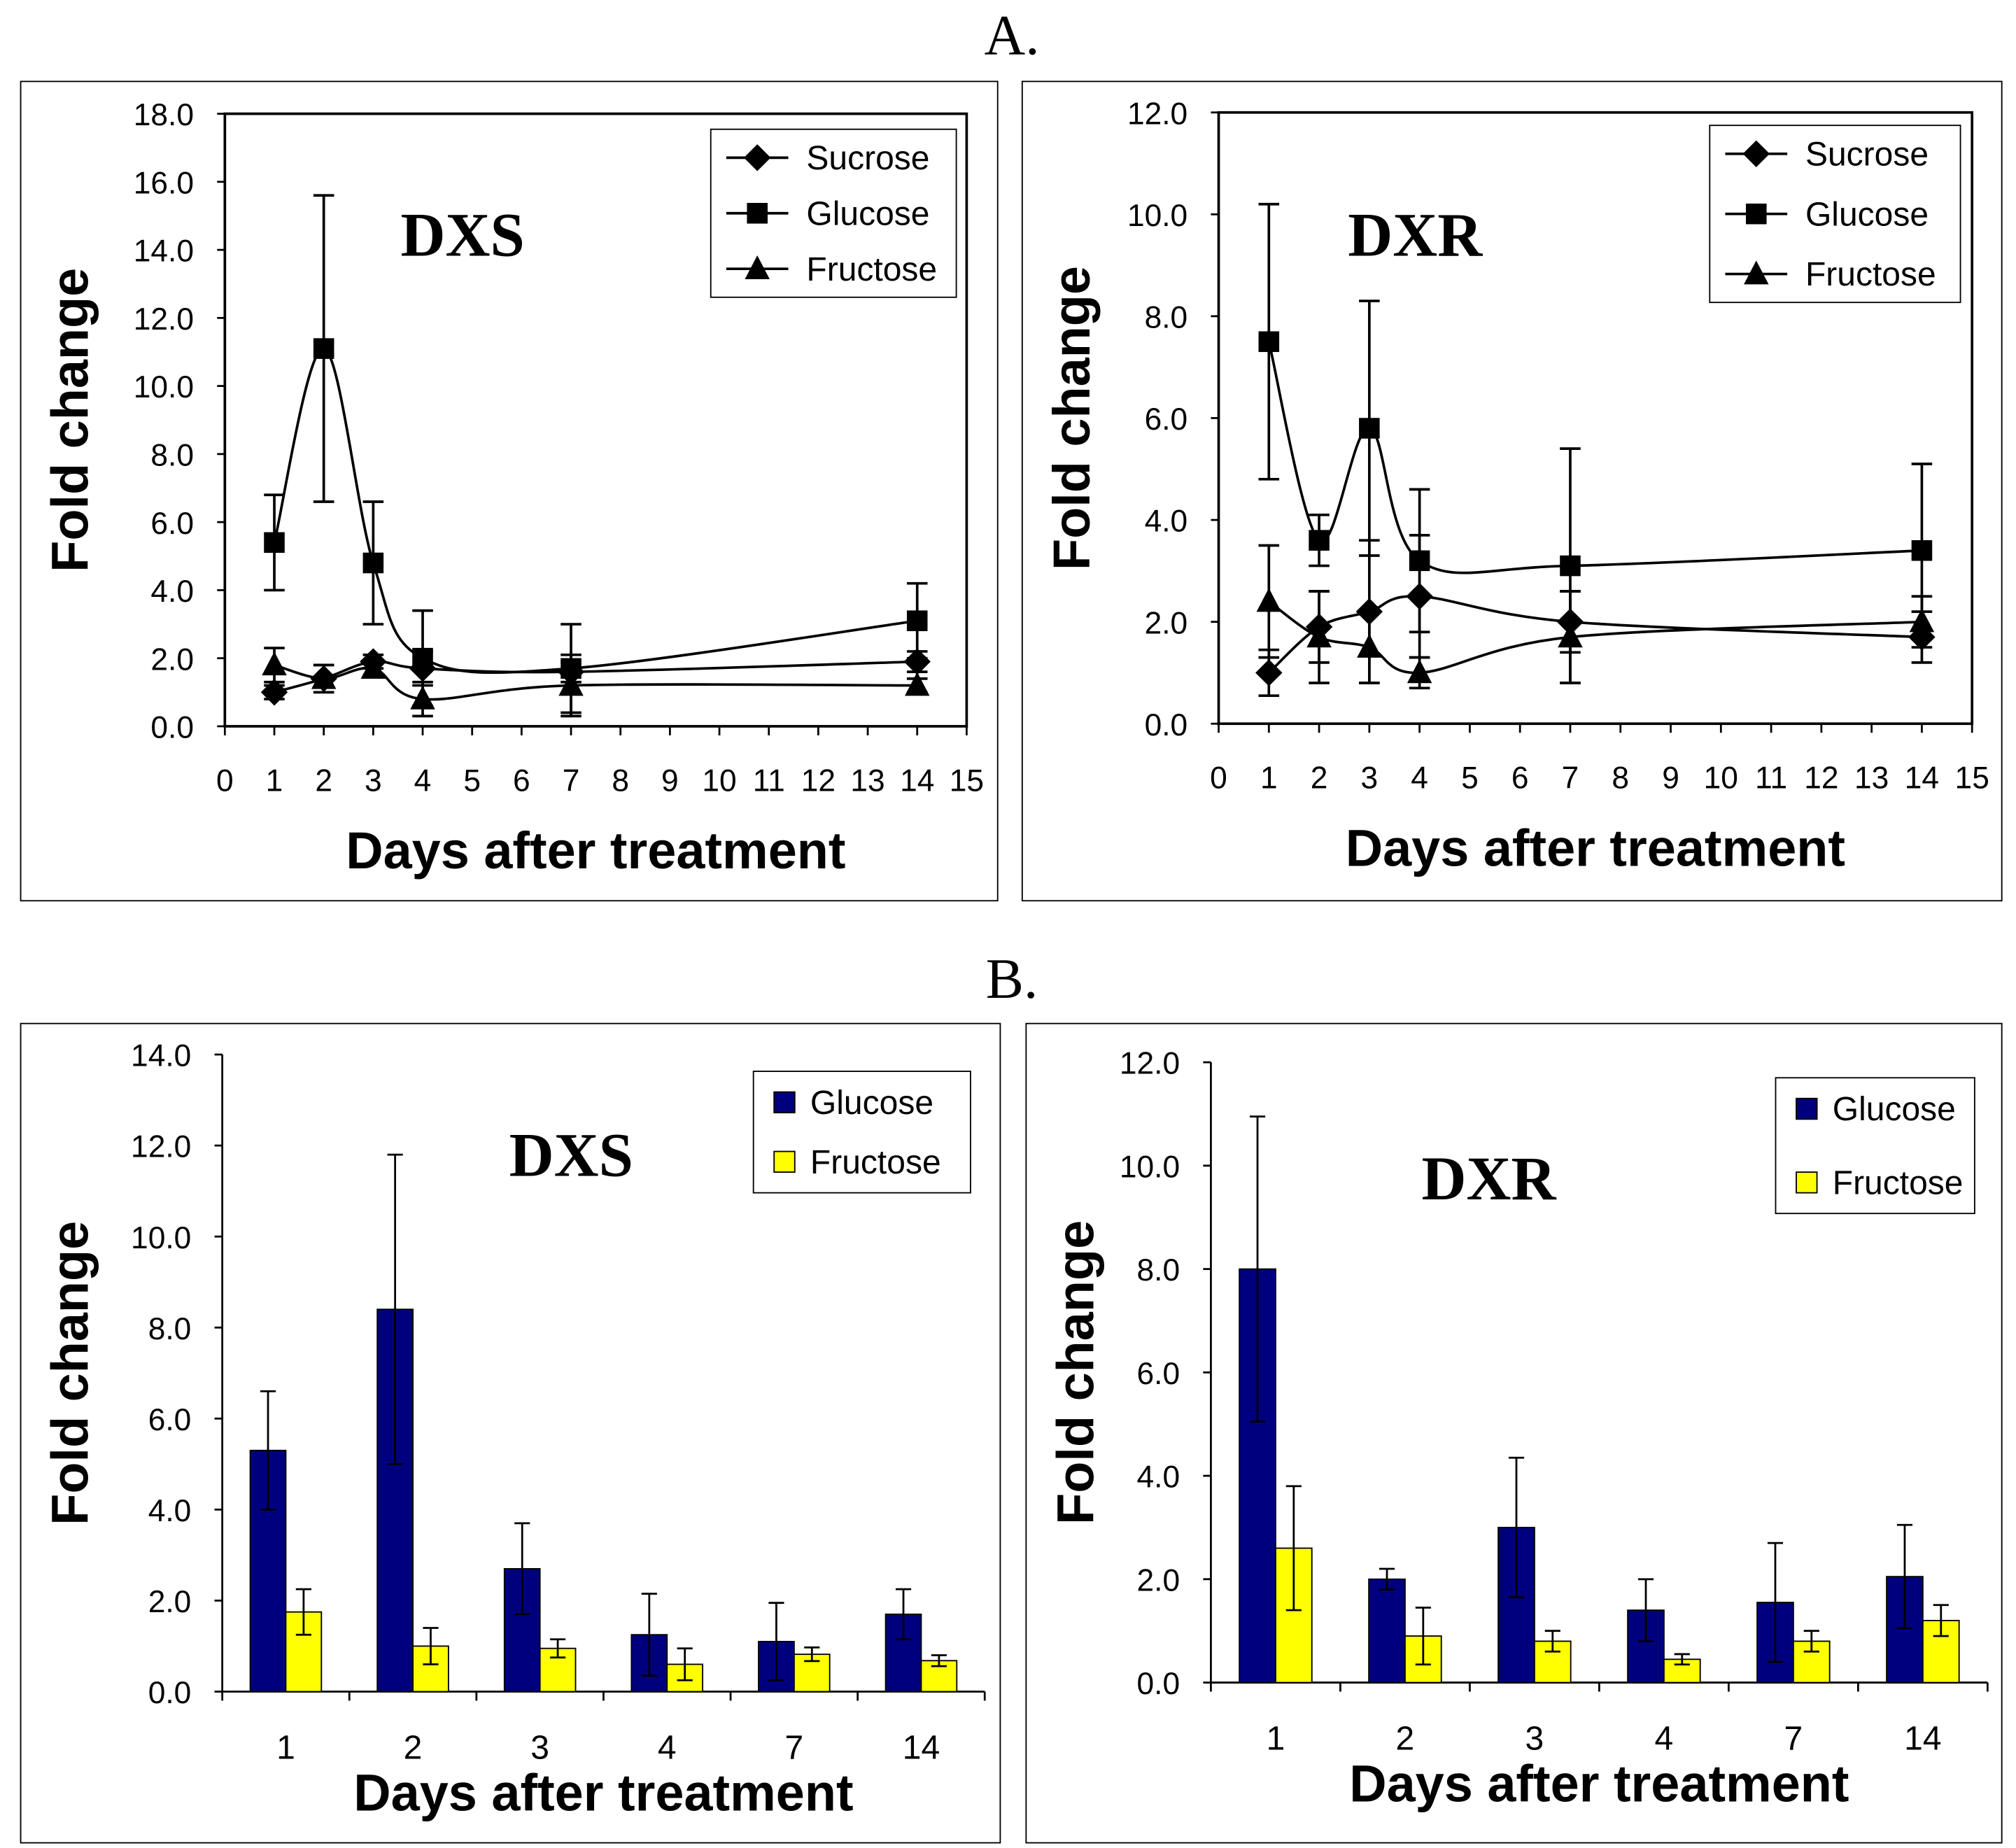  Describe the element at coordinates (1867, 155) in the screenshot. I see `legend-label: Sucrose` at that location.